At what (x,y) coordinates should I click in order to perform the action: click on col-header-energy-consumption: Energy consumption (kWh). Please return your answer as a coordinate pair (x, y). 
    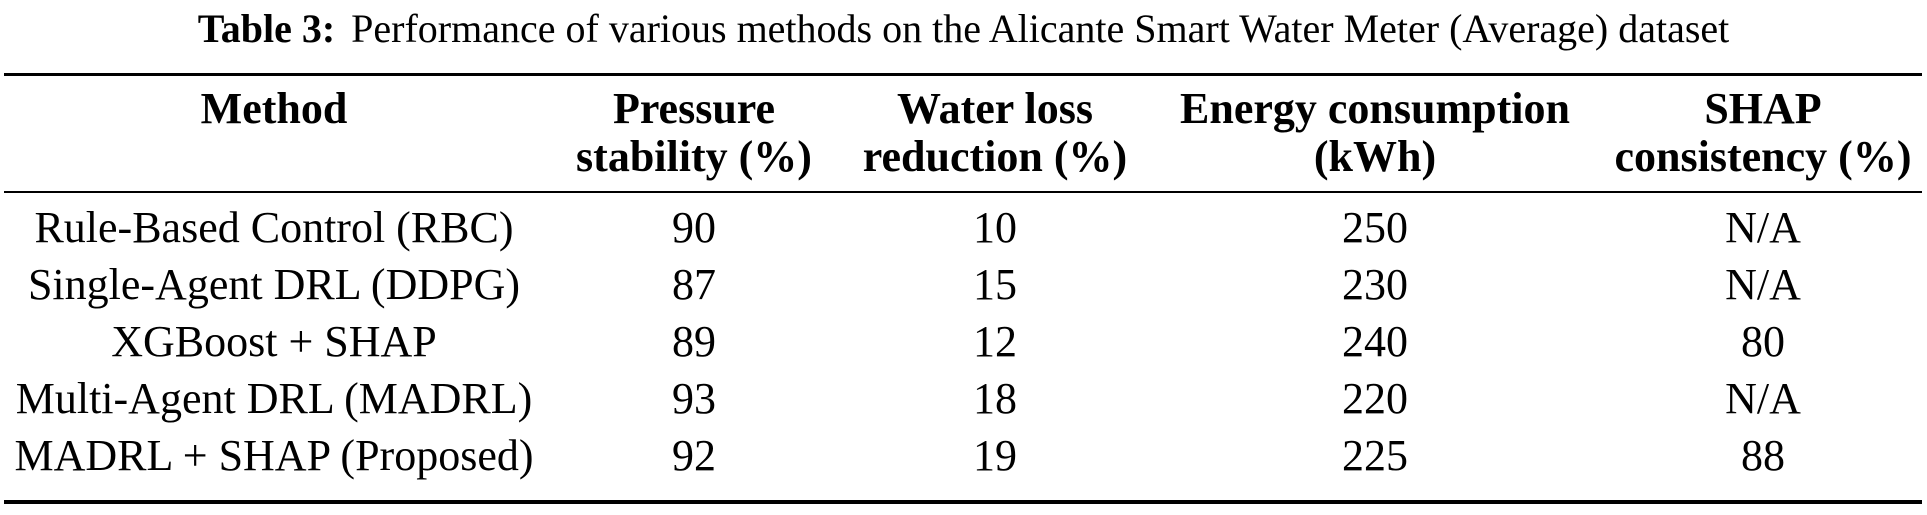
    Looking at the image, I should click on (1375, 134).